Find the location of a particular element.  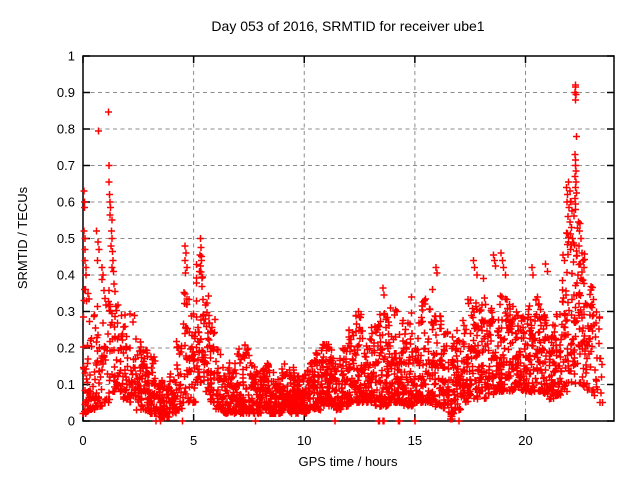

svg-text: 5 is located at coordinates (193, 440).